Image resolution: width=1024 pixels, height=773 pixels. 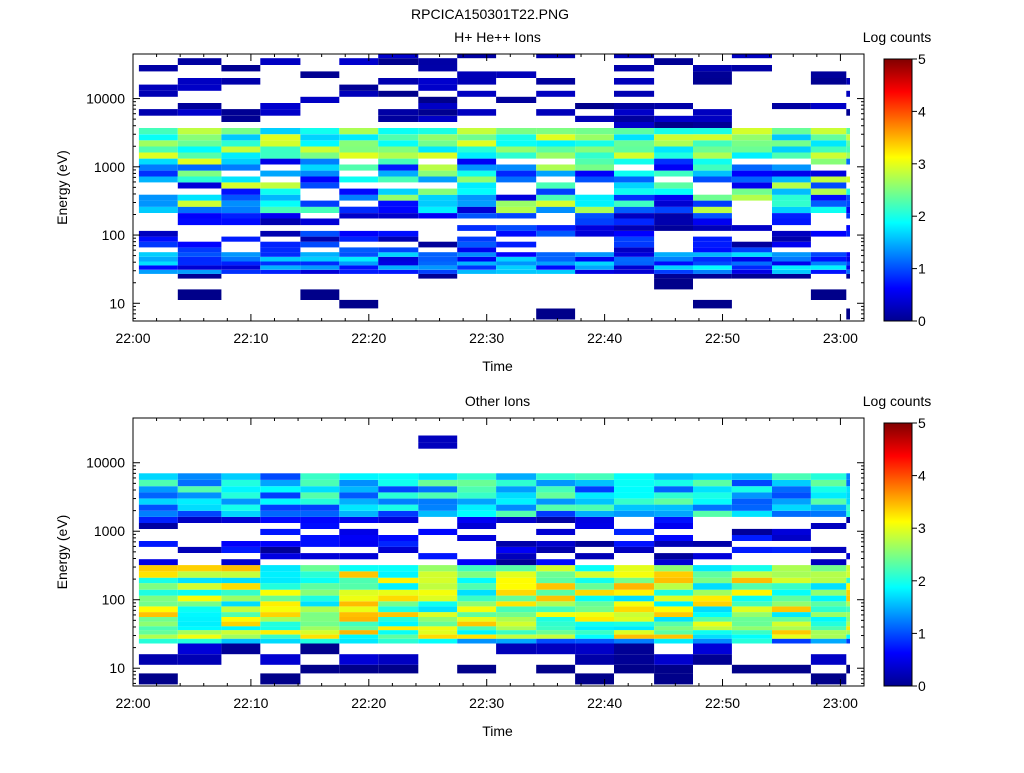 I want to click on y-tick-label: 100, so click(x=114, y=600).